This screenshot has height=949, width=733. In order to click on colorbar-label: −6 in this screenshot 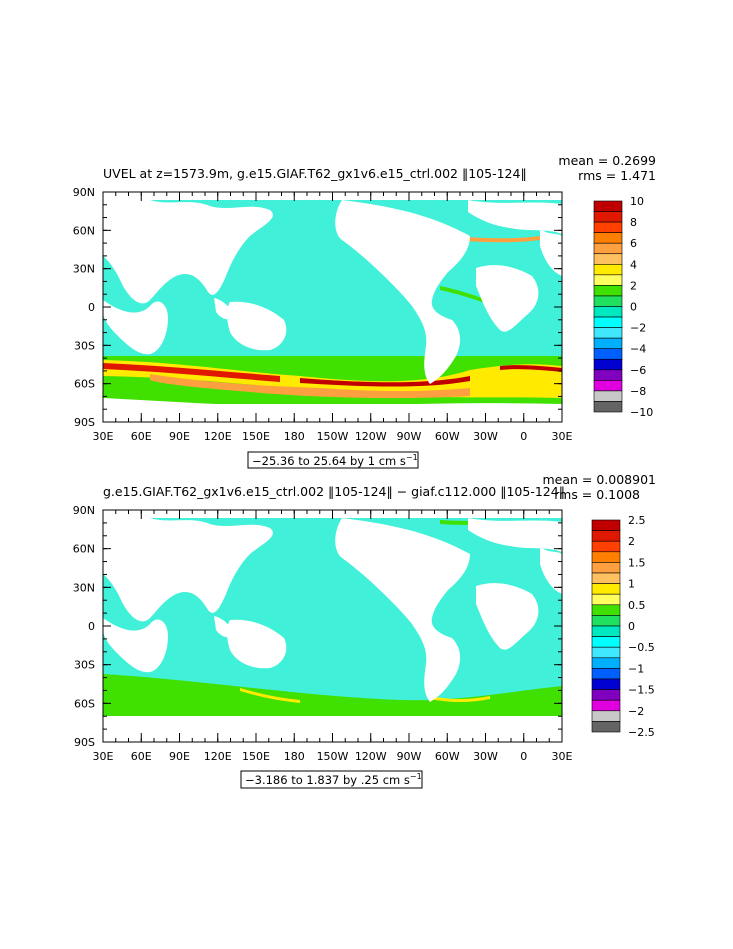, I will do `click(638, 370)`.